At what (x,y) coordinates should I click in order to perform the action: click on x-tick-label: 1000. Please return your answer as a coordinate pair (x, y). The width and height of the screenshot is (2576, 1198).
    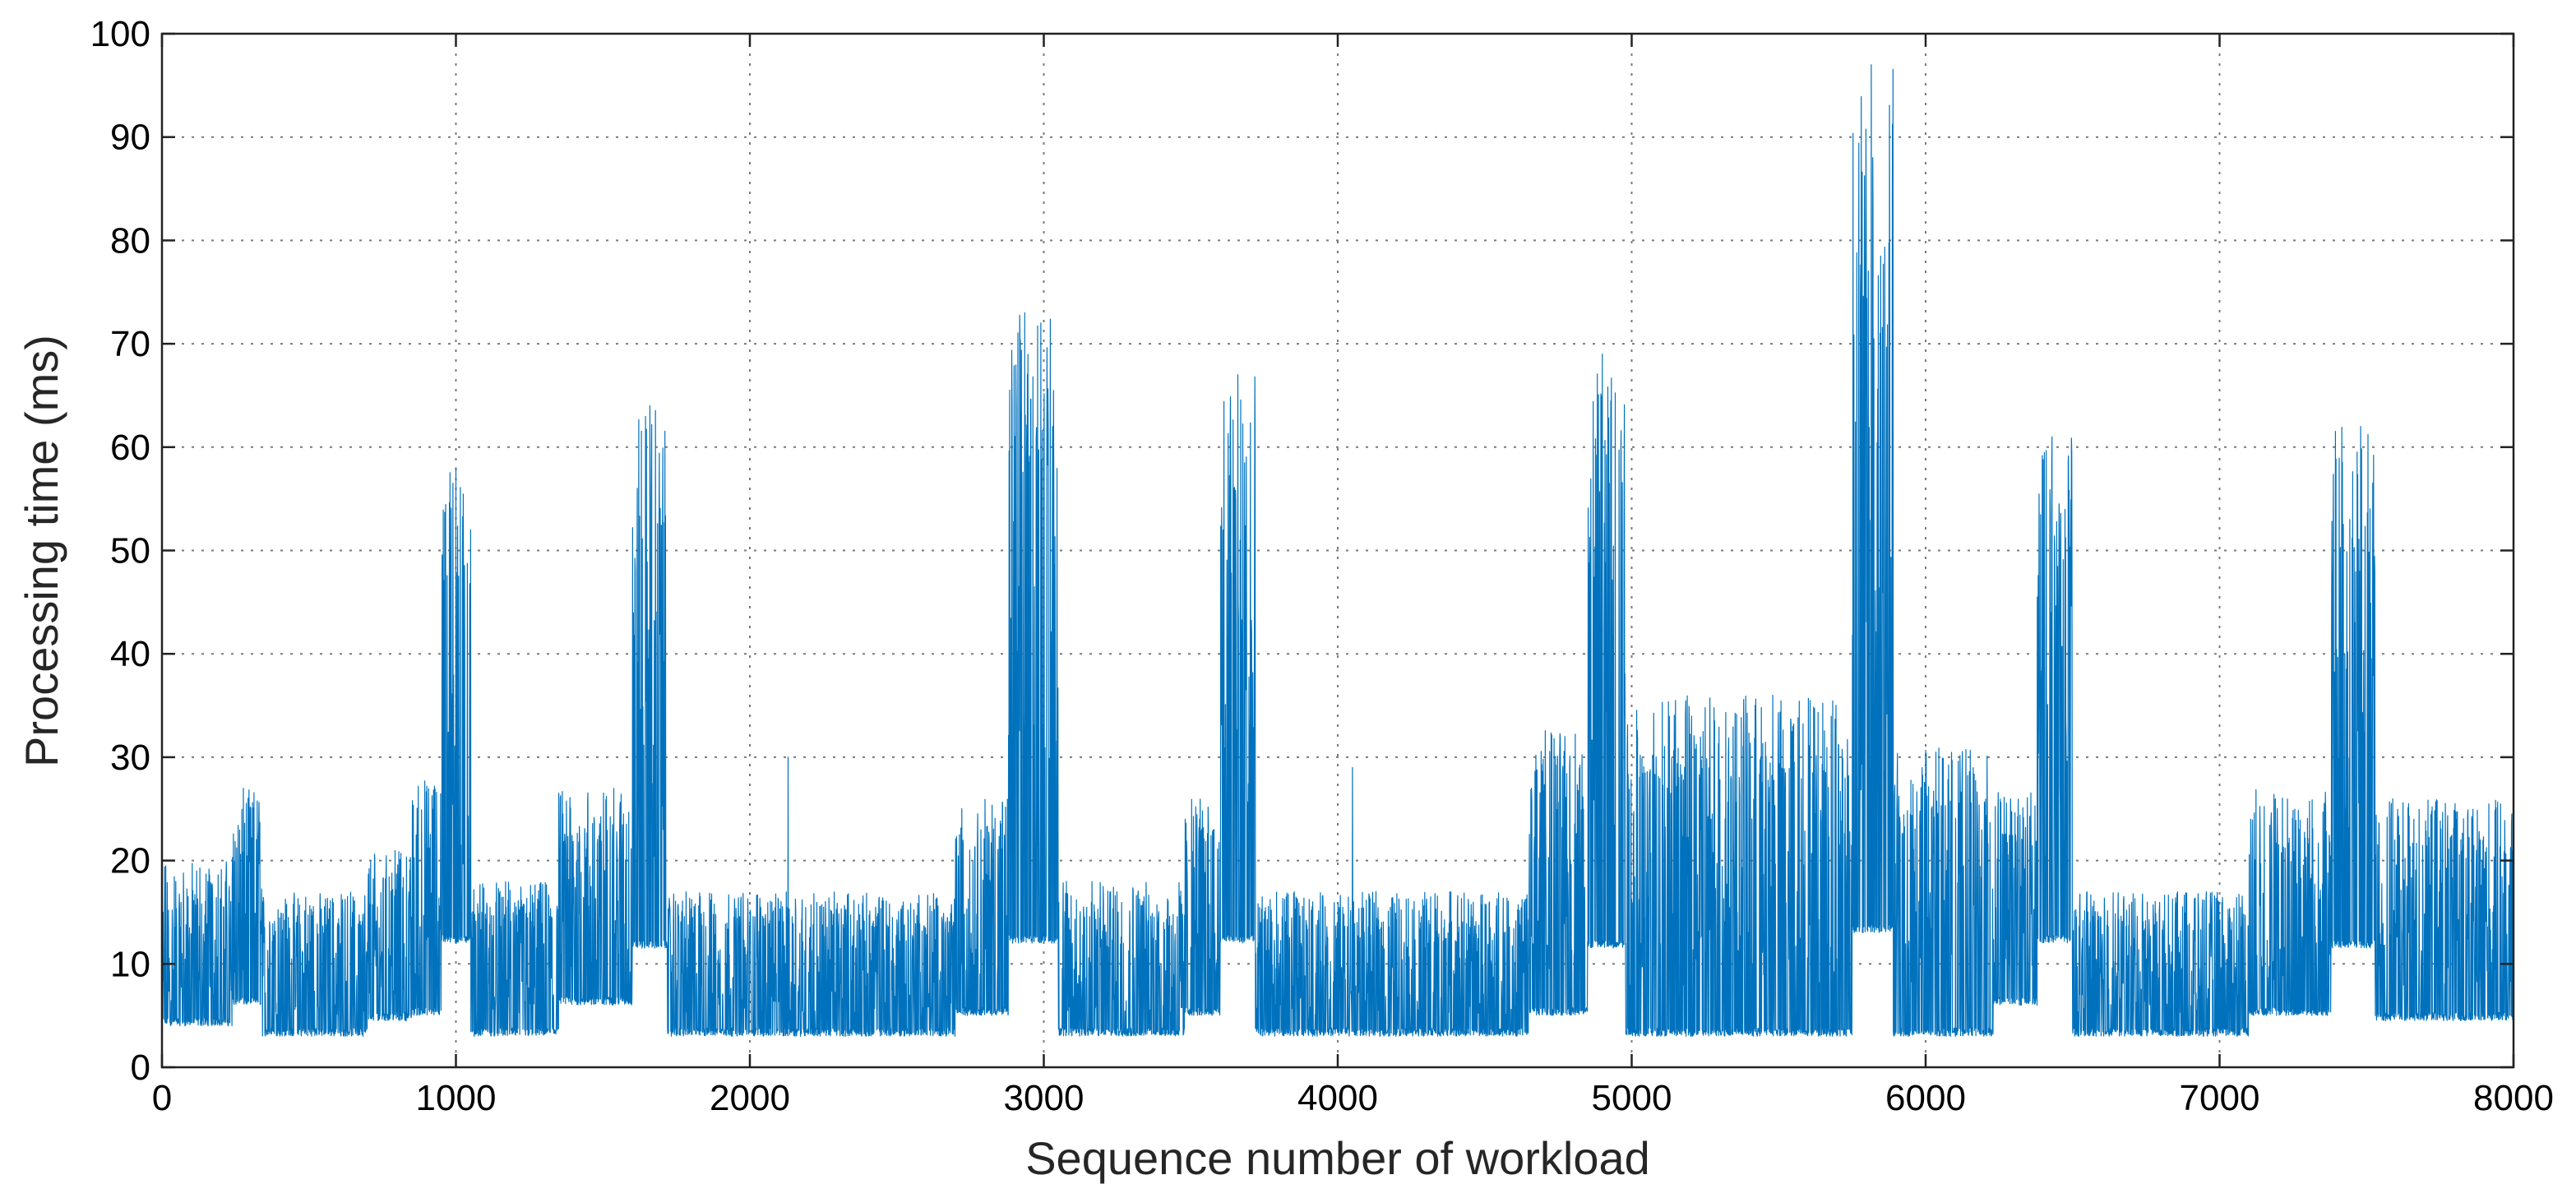
    Looking at the image, I should click on (456, 1098).